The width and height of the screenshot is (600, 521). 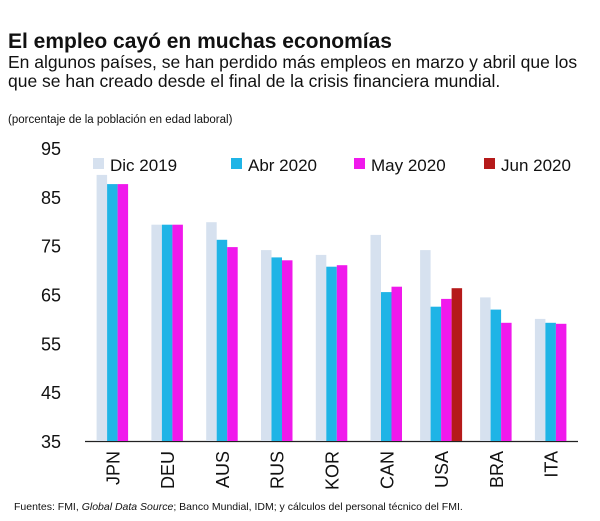 What do you see at coordinates (51, 344) in the screenshot?
I see `y-tick-label: 55` at bounding box center [51, 344].